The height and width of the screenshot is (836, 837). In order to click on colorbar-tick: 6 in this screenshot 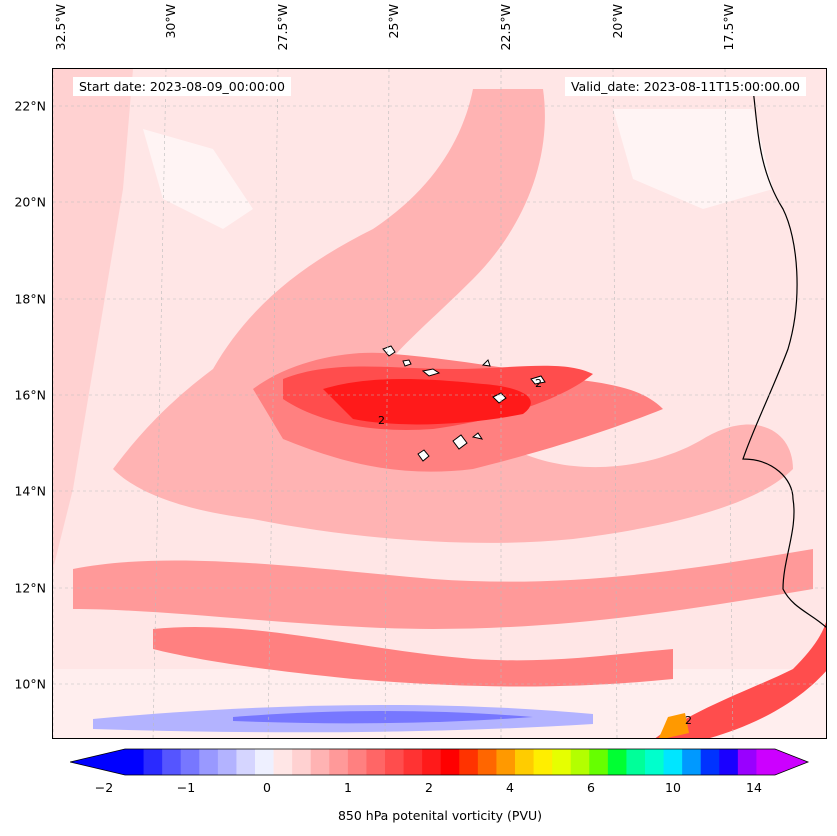, I will do `click(591, 787)`.